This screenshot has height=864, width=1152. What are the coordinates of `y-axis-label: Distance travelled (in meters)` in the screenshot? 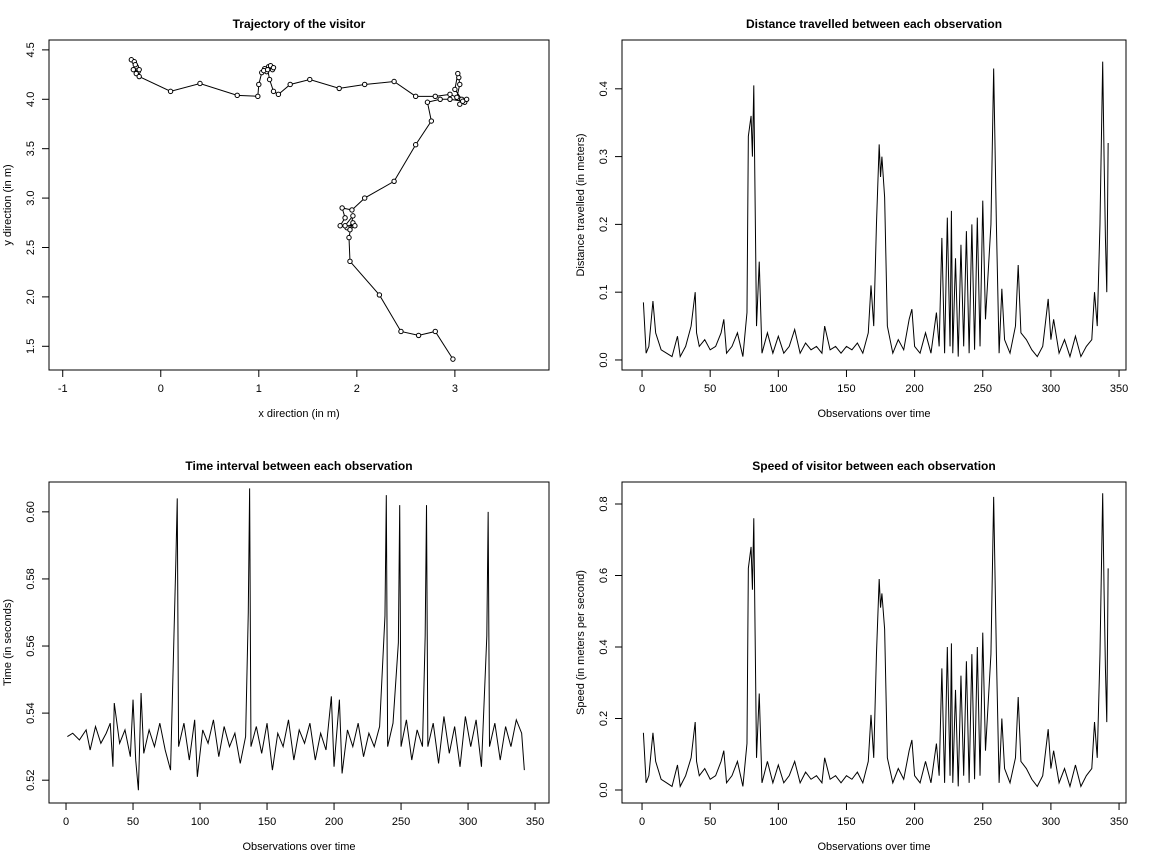 It's located at (581, 204).